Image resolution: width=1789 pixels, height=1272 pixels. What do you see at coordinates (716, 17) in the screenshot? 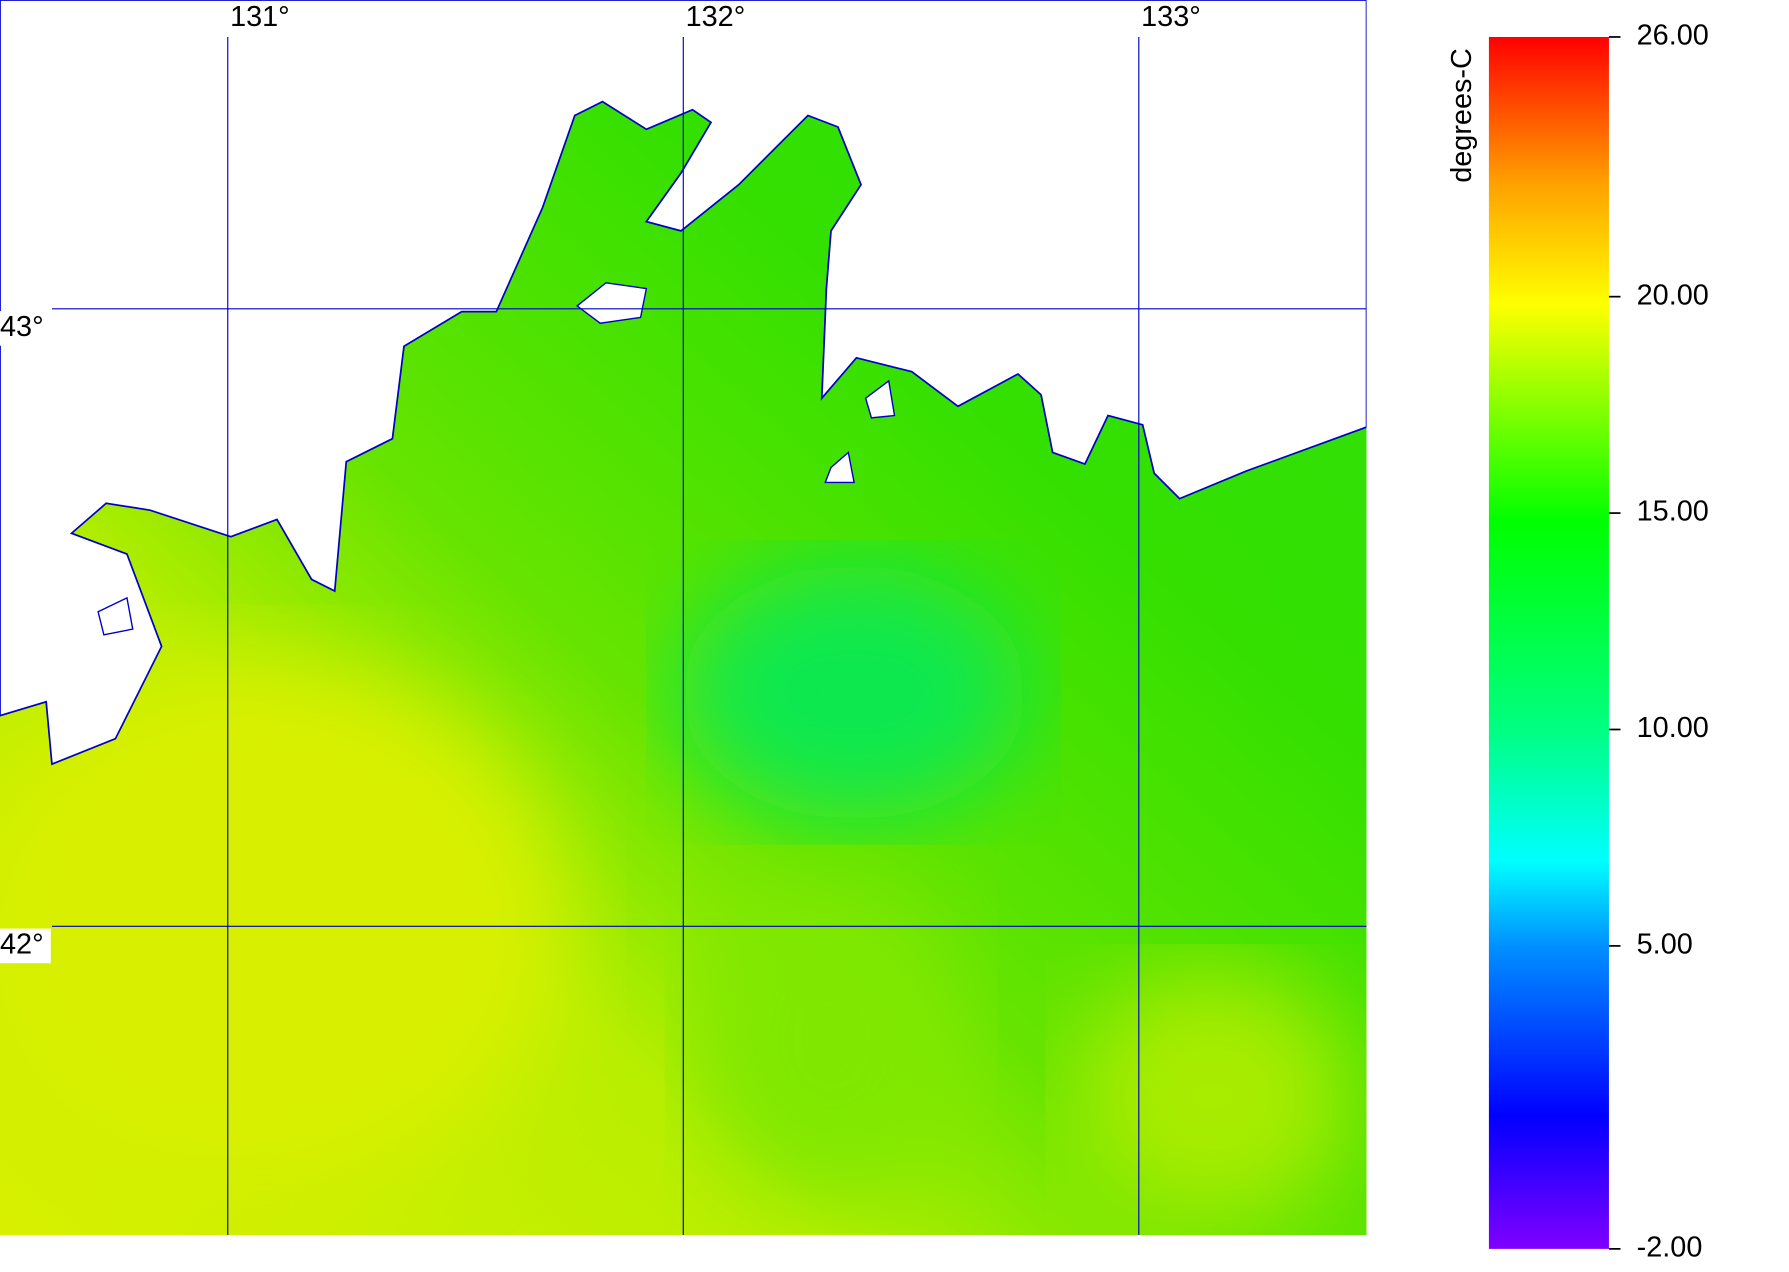
I see `x-tick-label: 132°` at bounding box center [716, 17].